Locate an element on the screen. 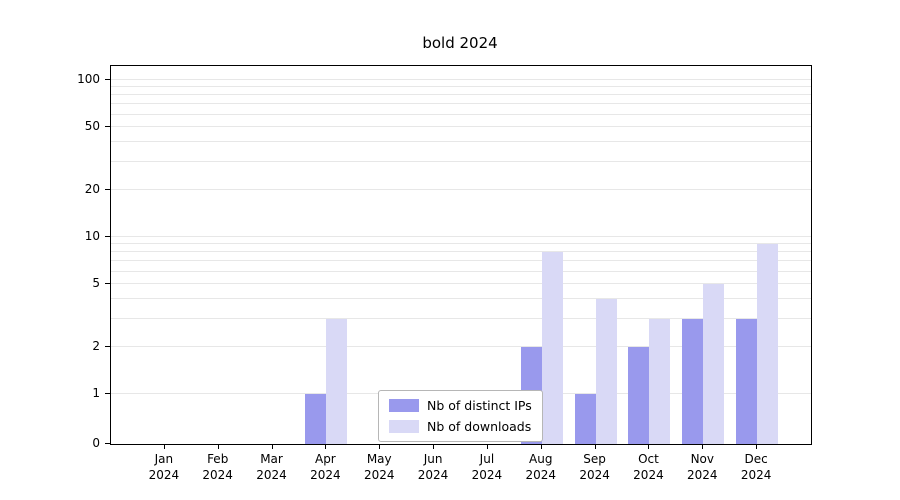 Image resolution: width=900 pixels, height=500 pixels. y-tick-label: 50 is located at coordinates (92, 126).